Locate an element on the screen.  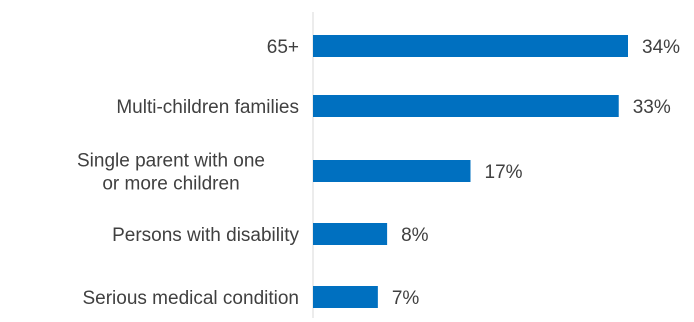
data-label: 34% is located at coordinates (661, 47).